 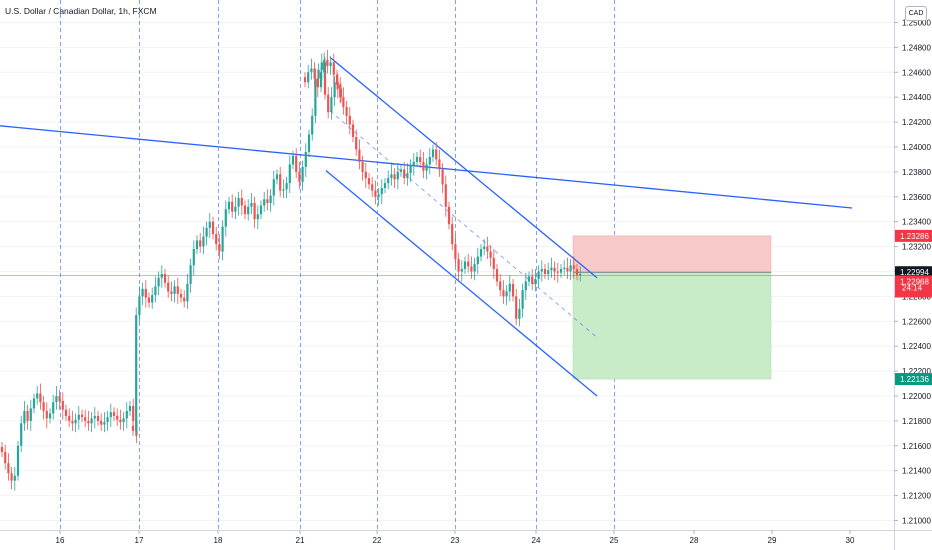 I want to click on position-zones, so click(x=672, y=307).